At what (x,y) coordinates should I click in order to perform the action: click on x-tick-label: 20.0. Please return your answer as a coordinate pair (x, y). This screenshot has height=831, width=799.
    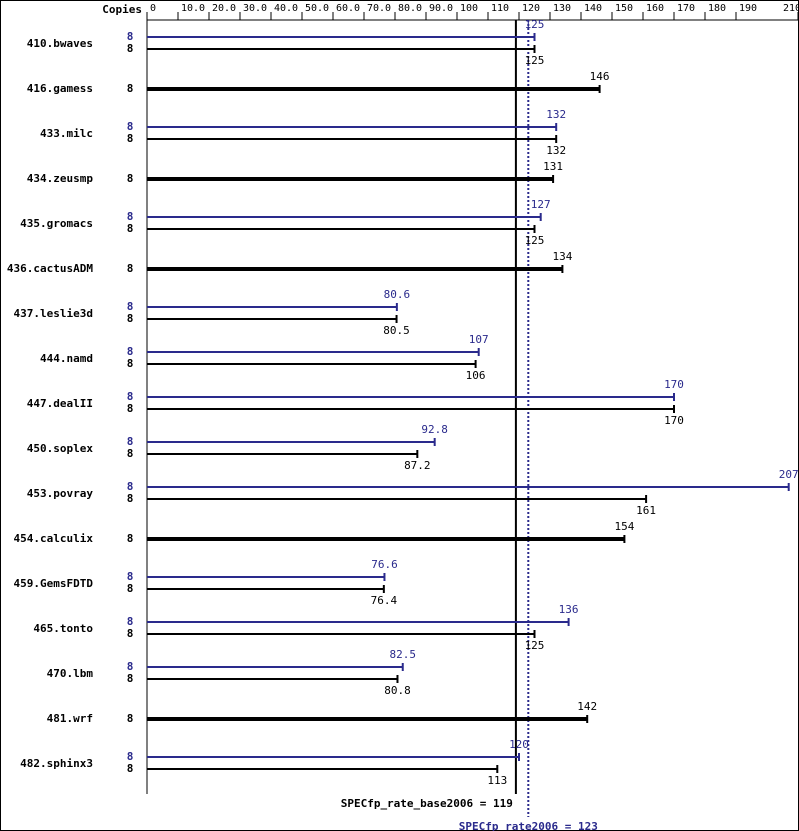
    Looking at the image, I should click on (224, 8).